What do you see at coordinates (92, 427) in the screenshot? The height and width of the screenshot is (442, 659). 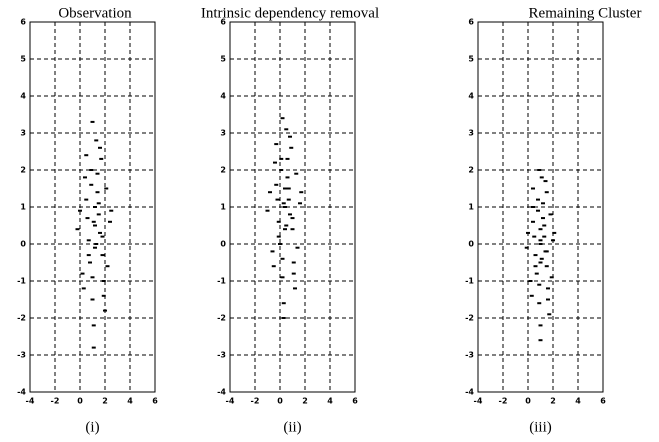 I see `caption: (i)` at bounding box center [92, 427].